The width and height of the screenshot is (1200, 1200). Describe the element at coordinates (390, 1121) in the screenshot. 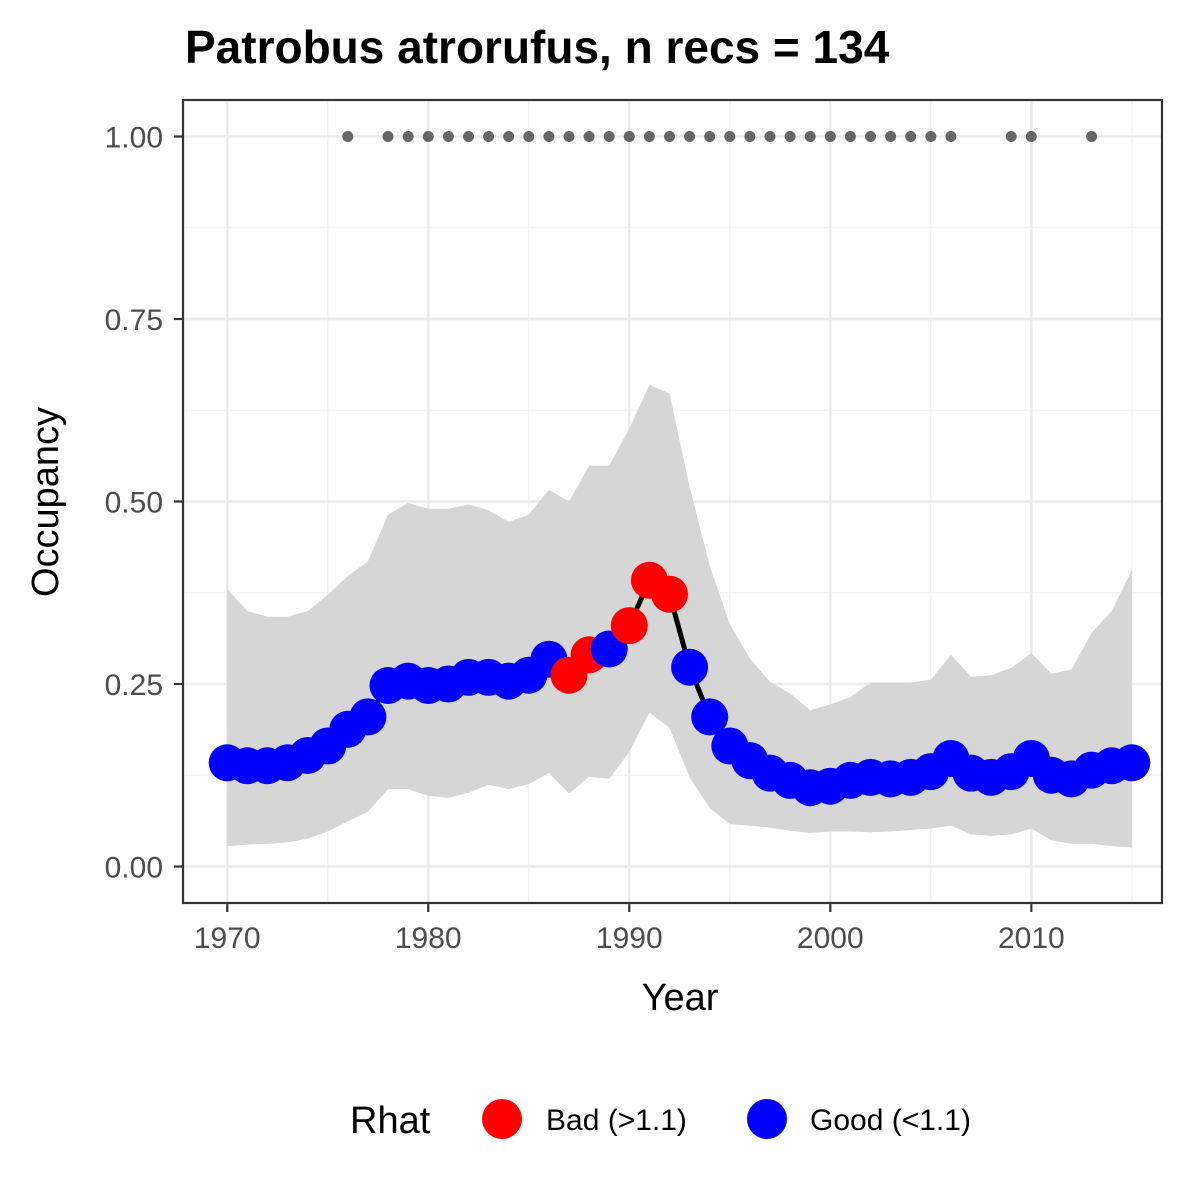

I see `legend-title: Rhat` at that location.